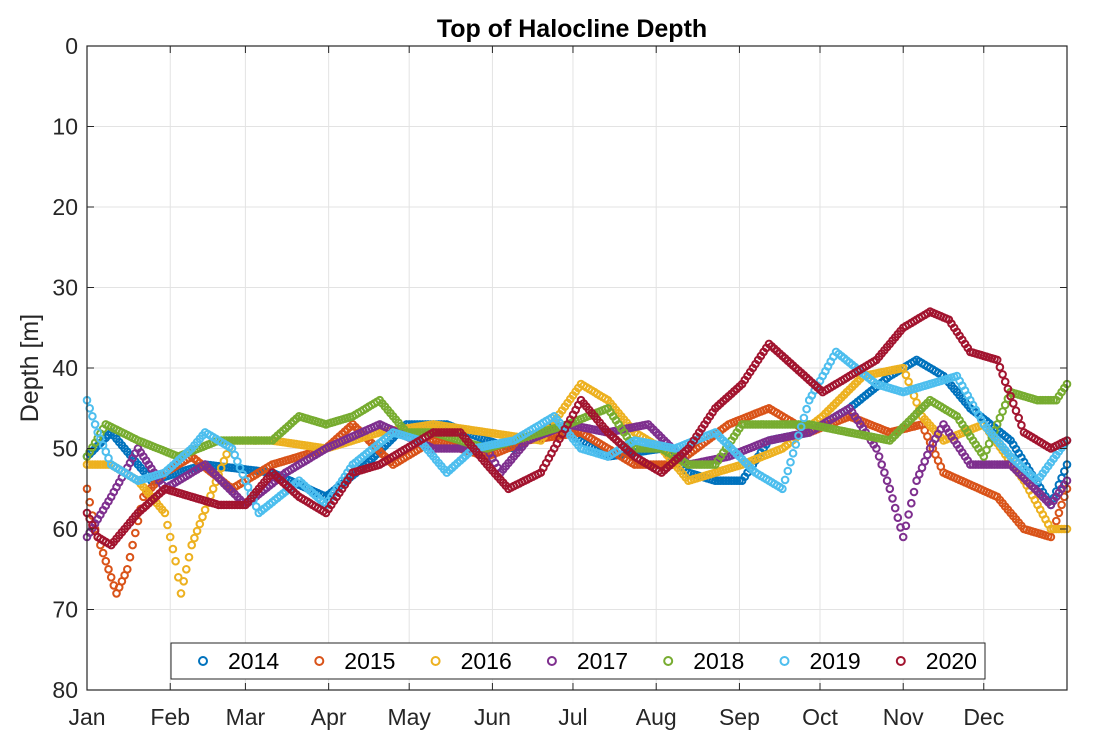  What do you see at coordinates (65, 127) in the screenshot?
I see `y-tick-label: 10` at bounding box center [65, 127].